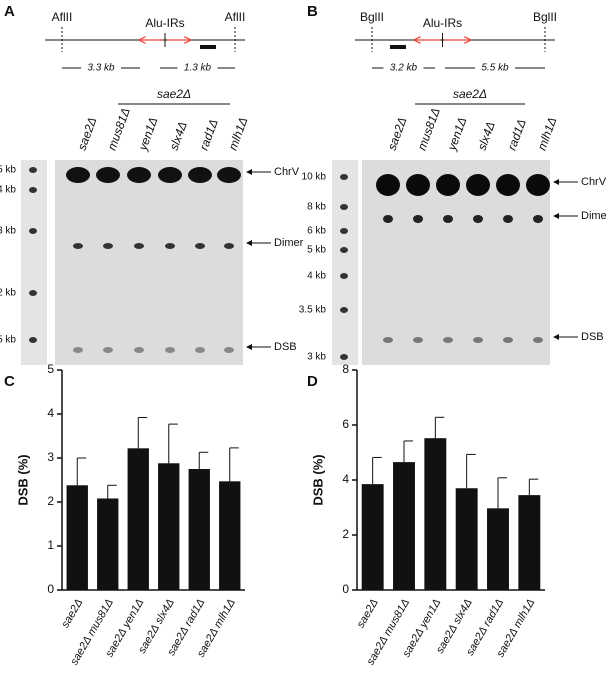  What do you see at coordinates (314, 177) in the screenshot?
I see `marker-label: 10 kb` at bounding box center [314, 177].